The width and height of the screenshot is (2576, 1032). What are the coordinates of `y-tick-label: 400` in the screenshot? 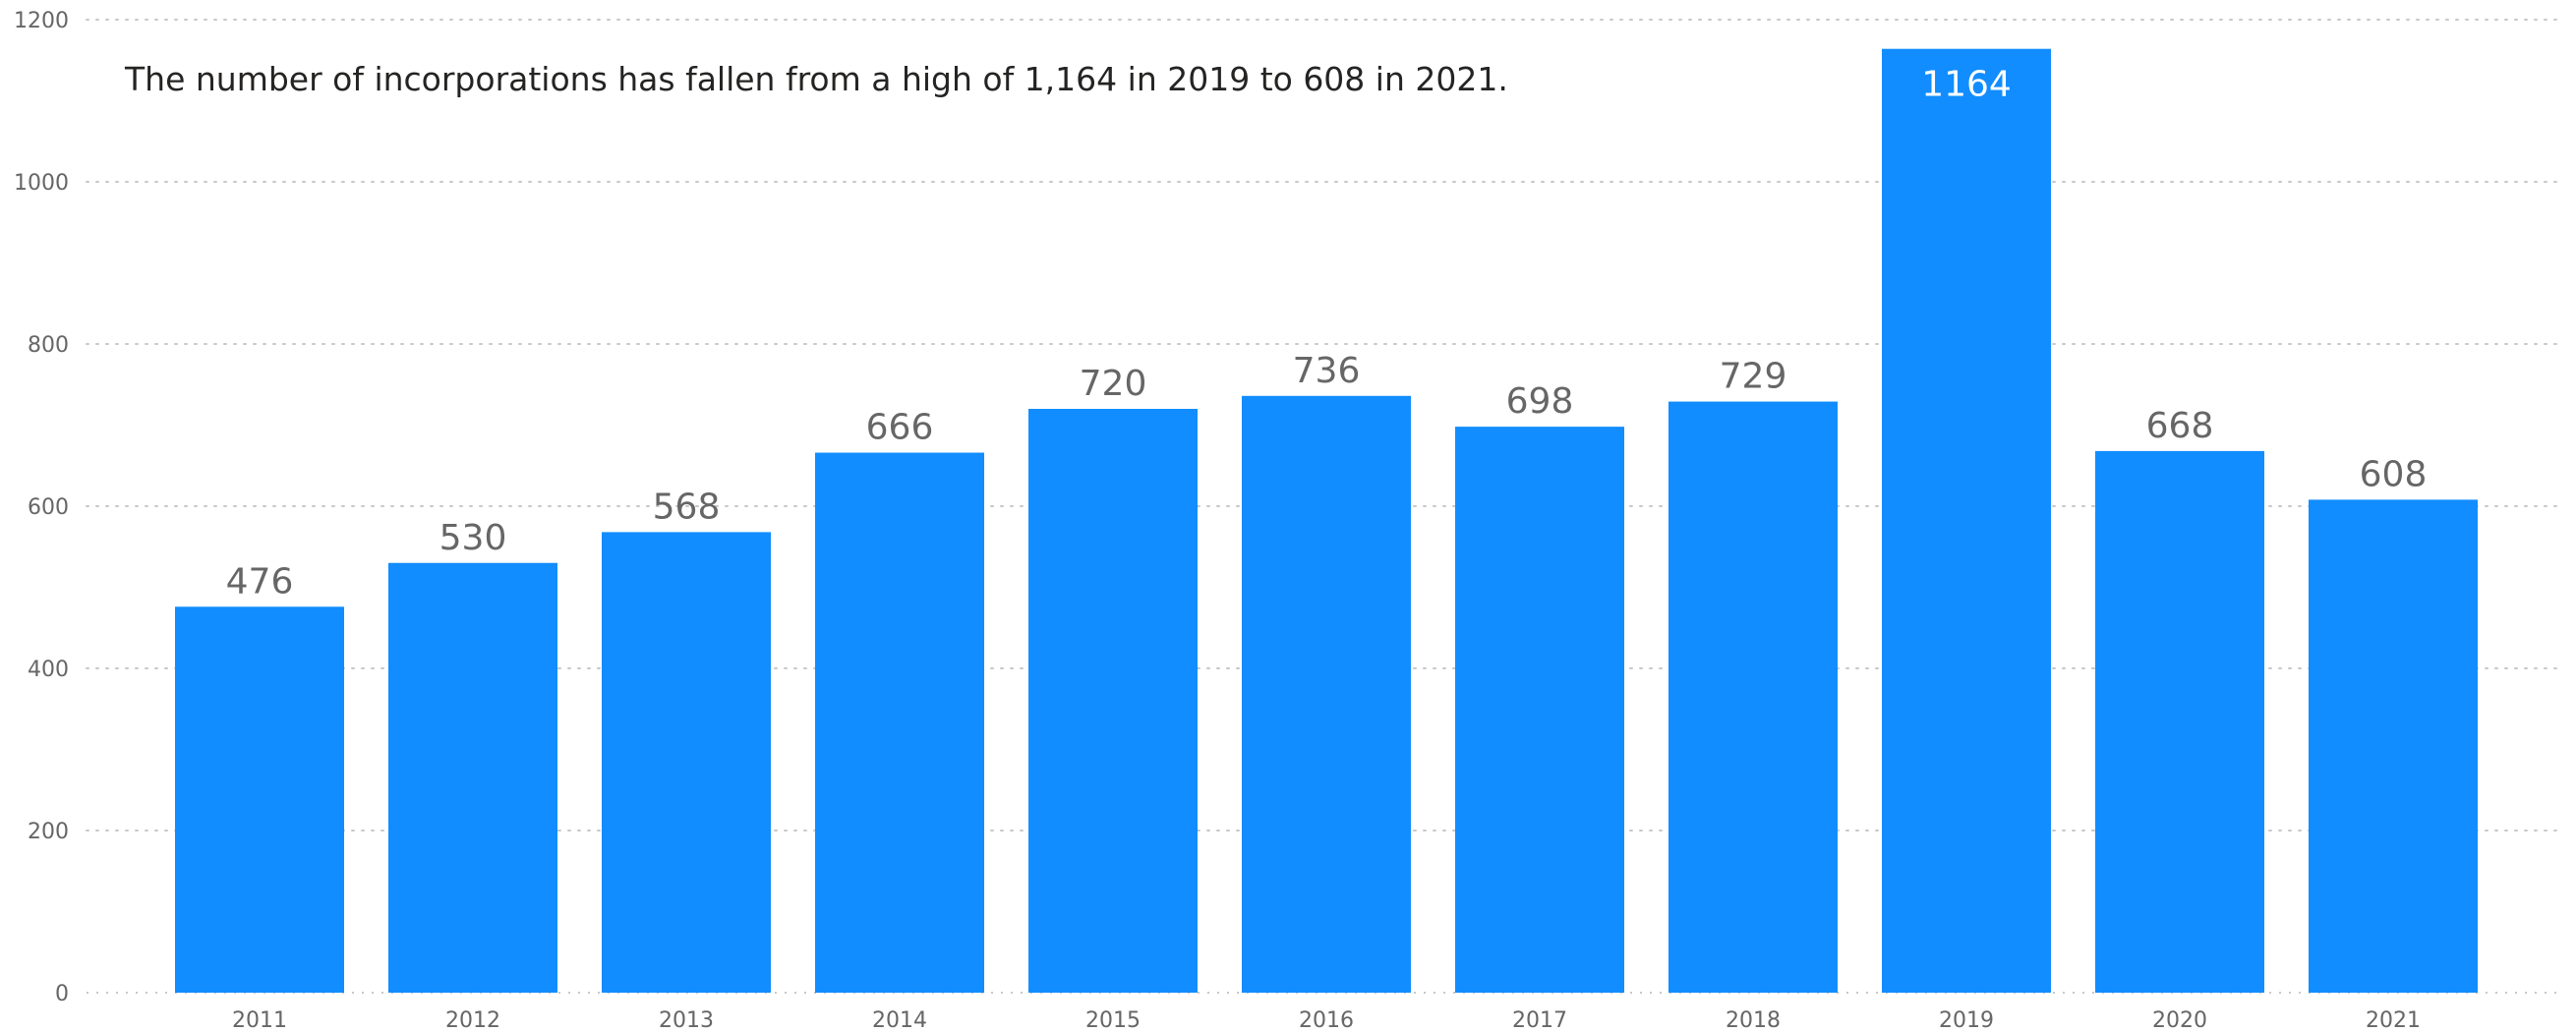 It's located at (48, 670).